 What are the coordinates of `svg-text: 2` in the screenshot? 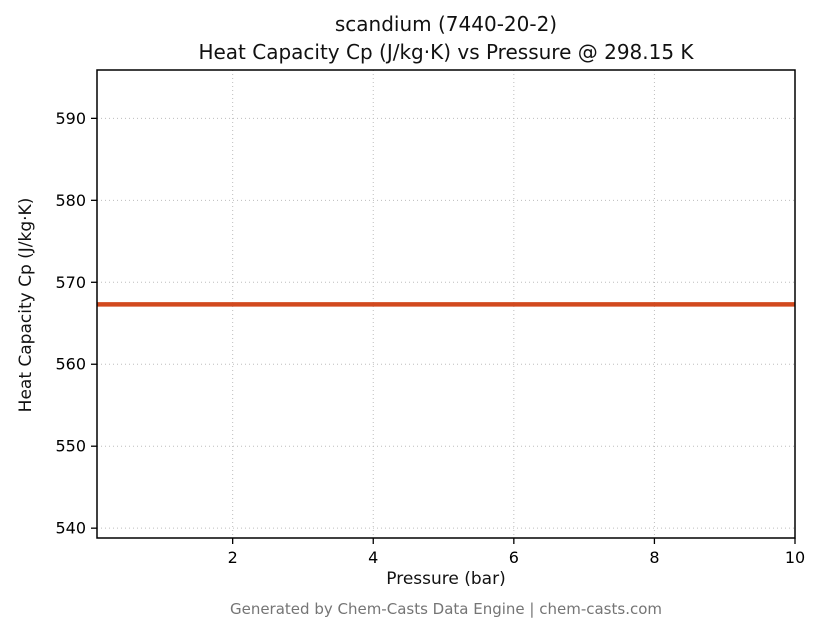 It's located at (233, 557).